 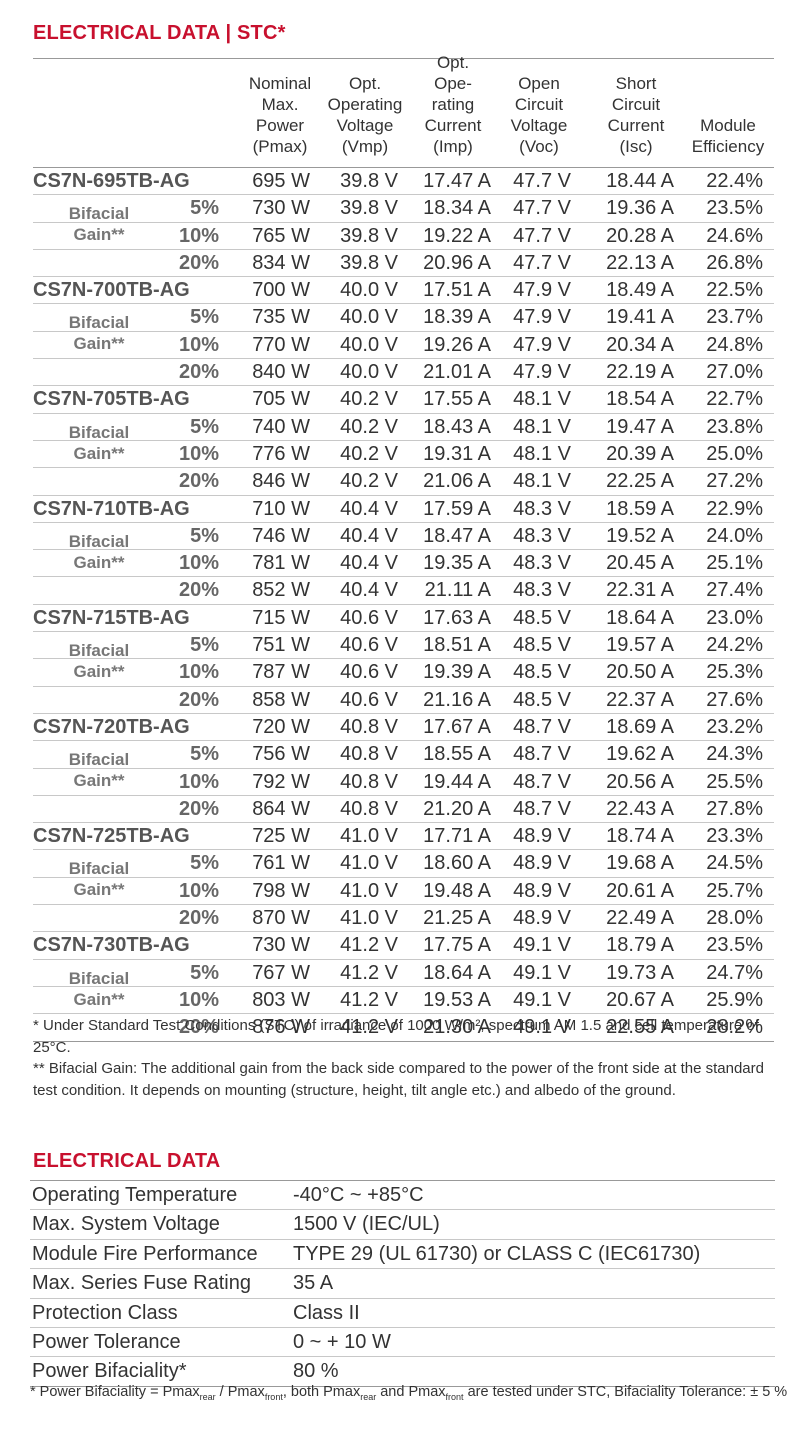 What do you see at coordinates (159, 33) in the screenshot?
I see `section-title-stc: ELECTRICAL DATA | STC*` at bounding box center [159, 33].